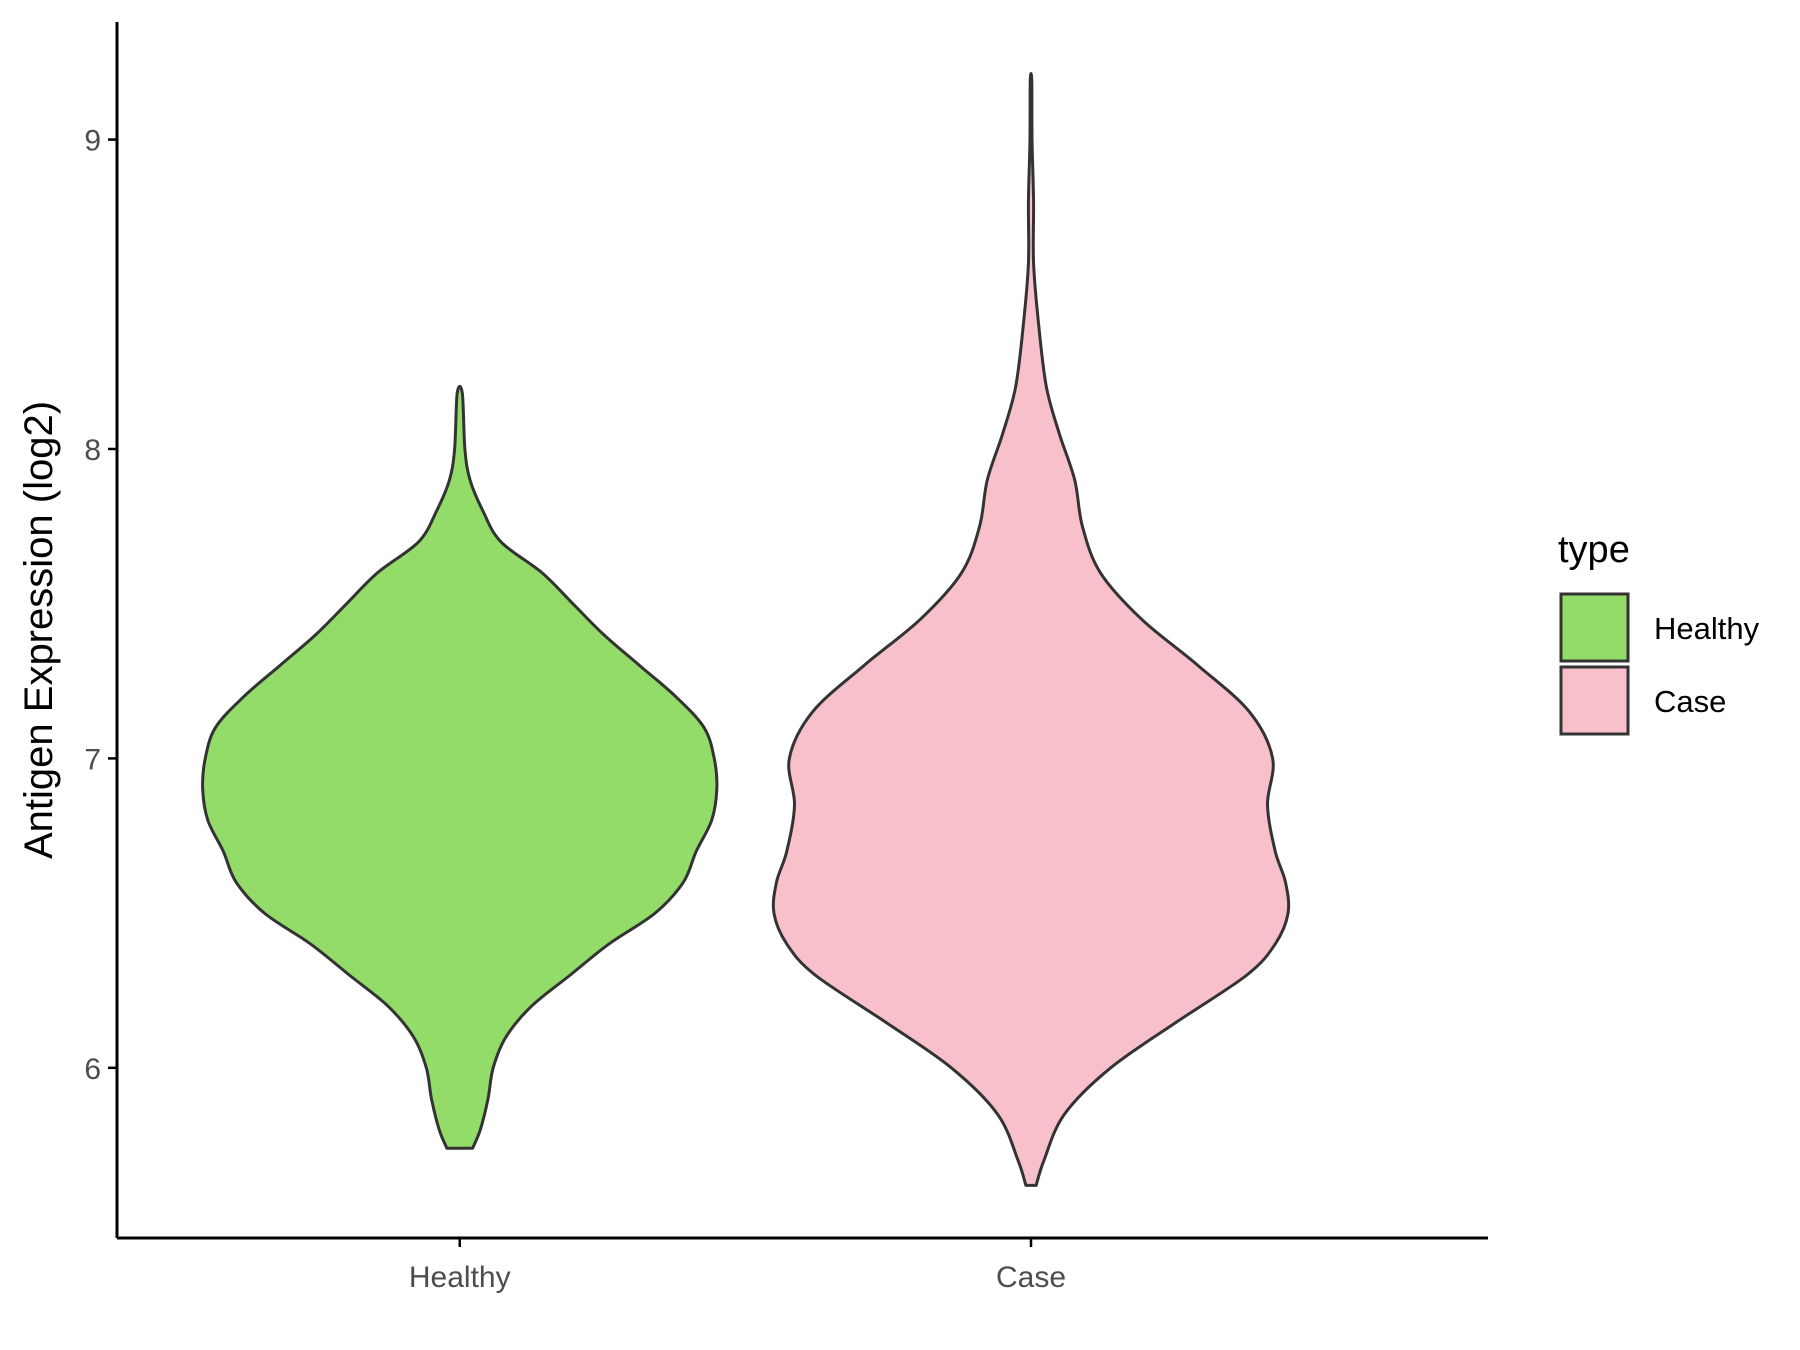 The height and width of the screenshot is (1350, 1800). I want to click on legend-label-healthy: Healthy, so click(1707, 628).